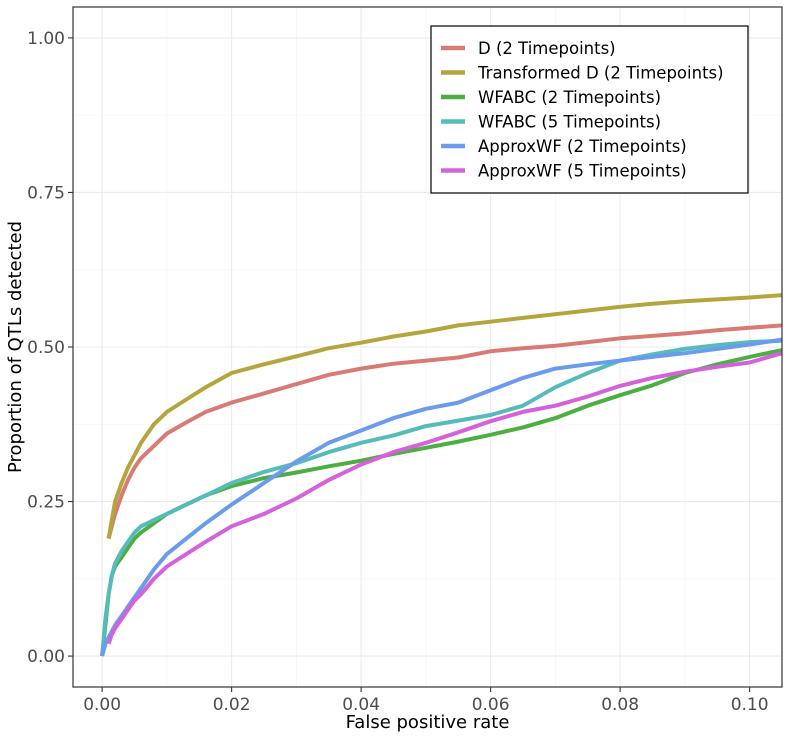  Describe the element at coordinates (600, 73) in the screenshot. I see `legend-label-1: Transformed D (2 Timepoints)` at that location.